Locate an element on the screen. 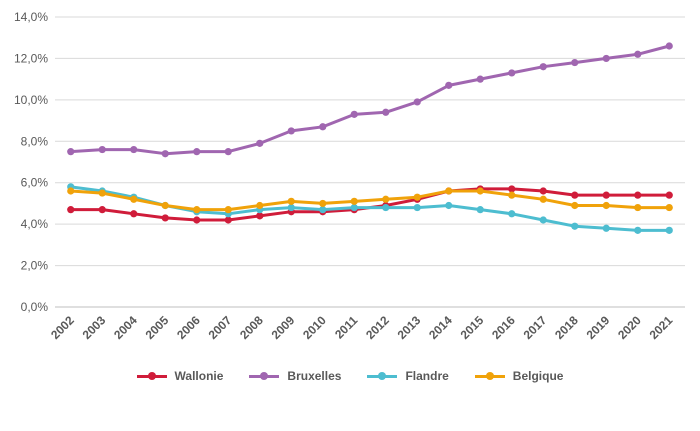 This screenshot has width=700, height=431. x-tick-label: 2005 is located at coordinates (157, 327).